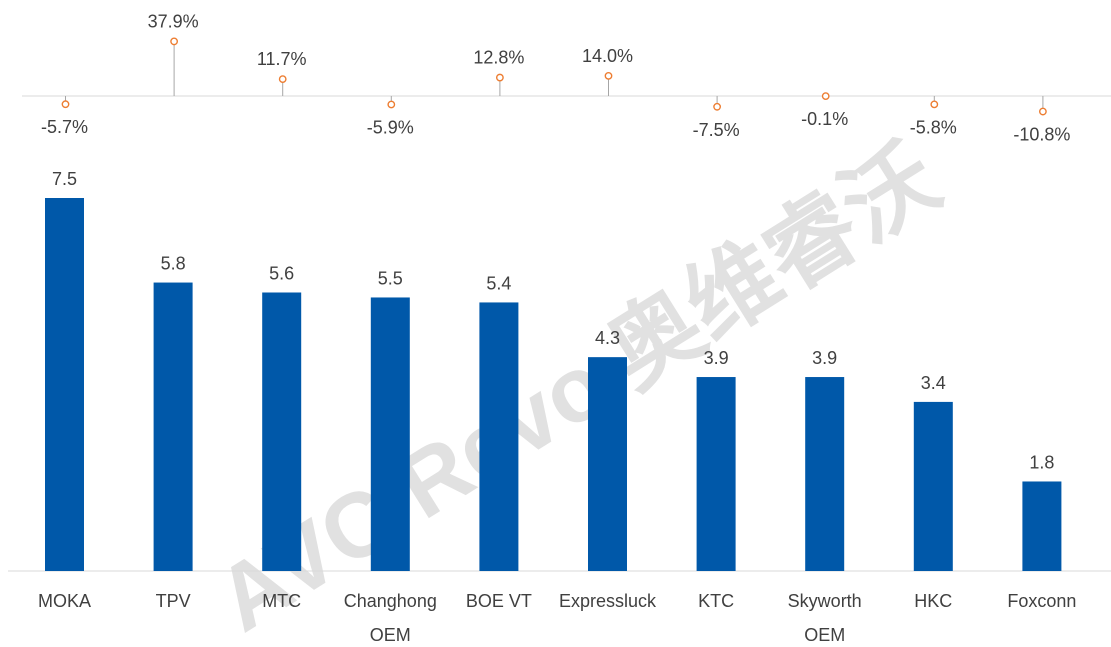 The height and width of the screenshot is (647, 1111). Describe the element at coordinates (607, 338) in the screenshot. I see `bar-value-label: 4.3` at that location.